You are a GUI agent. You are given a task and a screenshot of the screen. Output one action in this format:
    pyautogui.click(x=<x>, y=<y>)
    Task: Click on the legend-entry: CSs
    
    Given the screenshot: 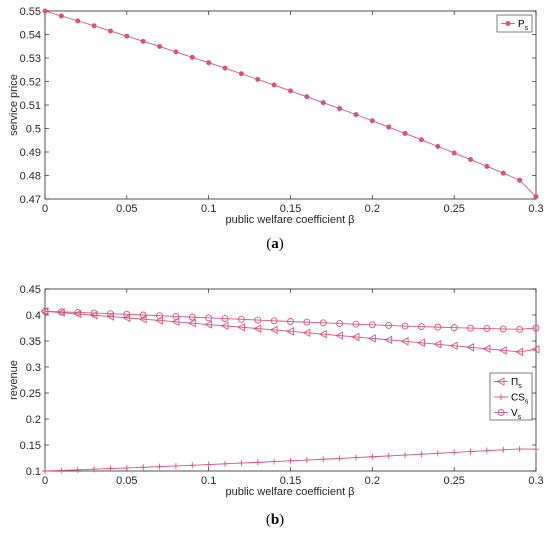 What is the action you would take?
    pyautogui.click(x=520, y=399)
    